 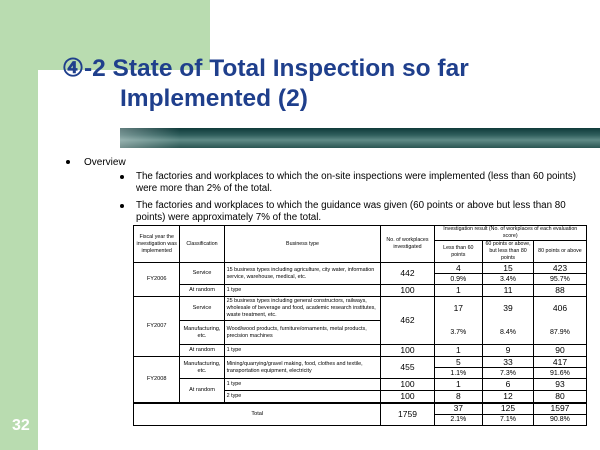 I want to click on cell-high: 90, so click(x=560, y=350).